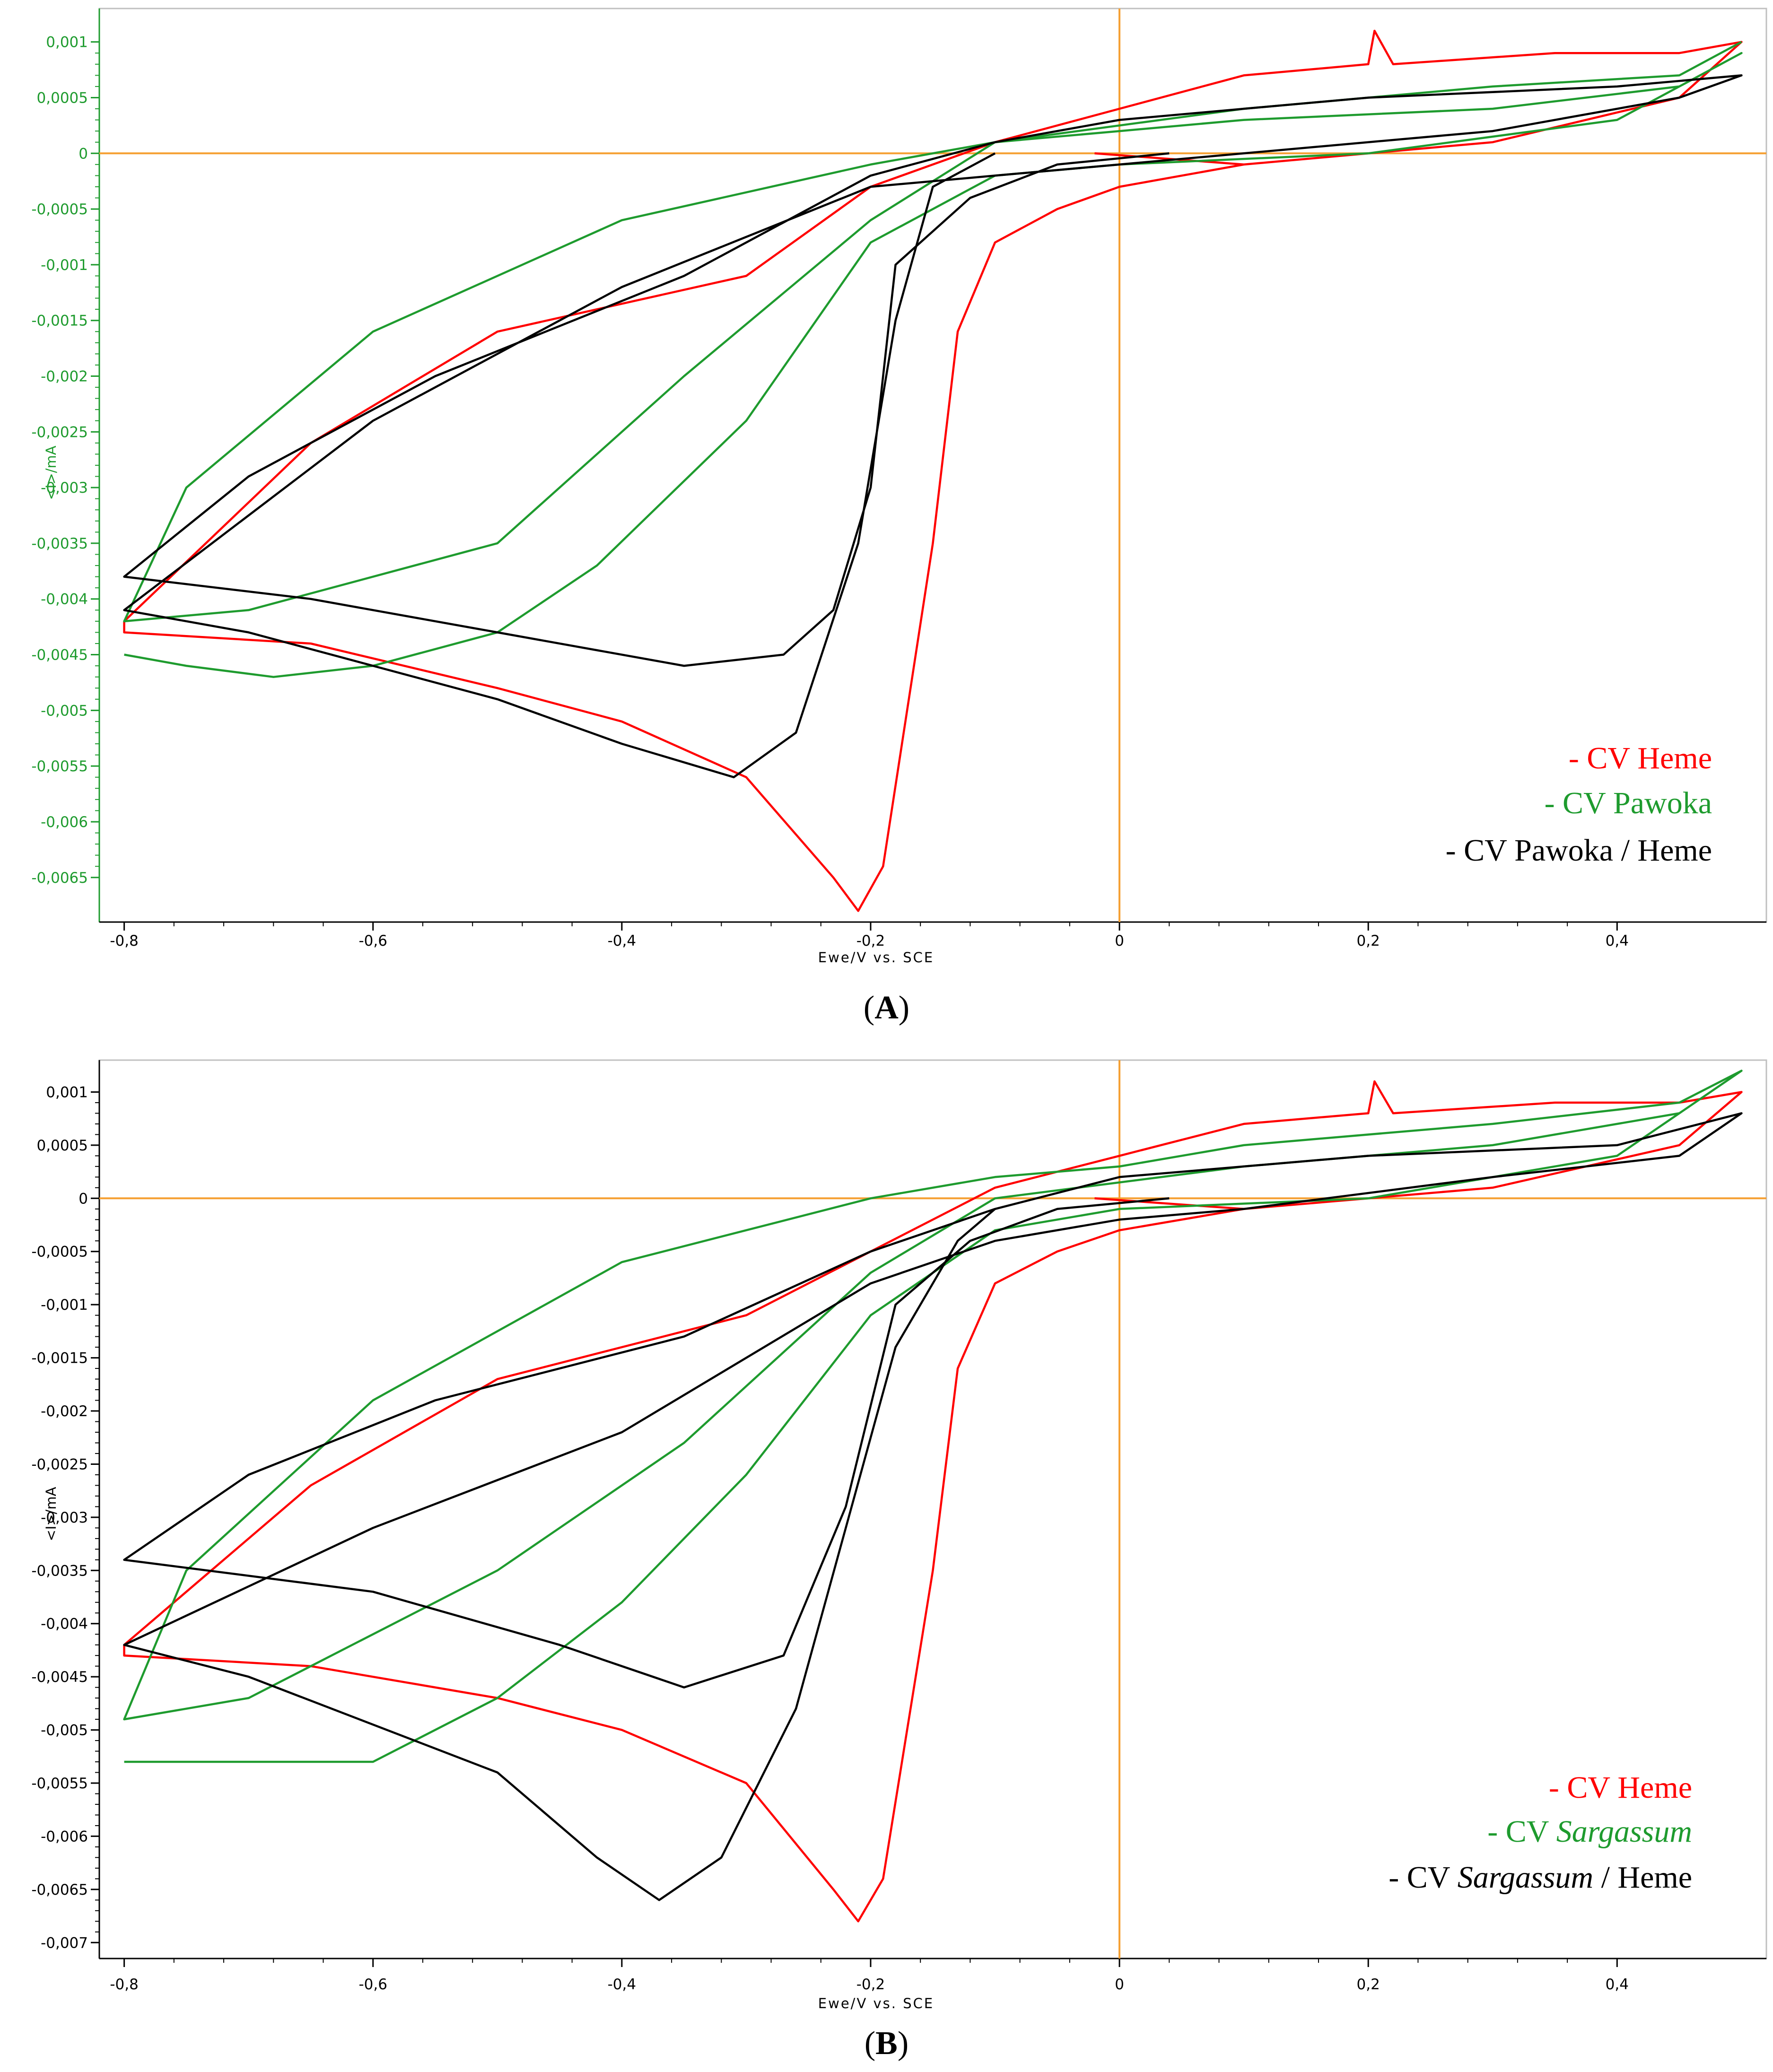 The image size is (1773, 2072). What do you see at coordinates (59, 1570) in the screenshot?
I see `chart-b-y-tick-label: -0,0035` at bounding box center [59, 1570].